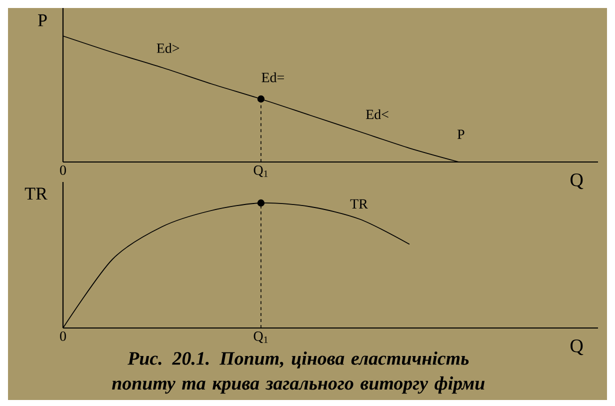  What do you see at coordinates (298, 373) in the screenshot?
I see `text: Рис. 20.1. Попит, цінова еластичність попиту та крива загального виторгу фірми` at bounding box center [298, 373].